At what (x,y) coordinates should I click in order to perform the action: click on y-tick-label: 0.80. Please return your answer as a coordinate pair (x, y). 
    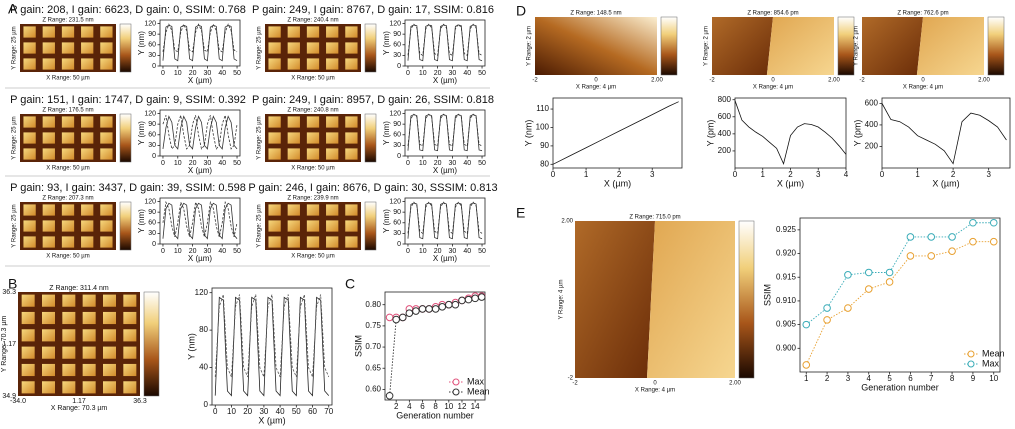
    Looking at the image, I should click on (373, 304).